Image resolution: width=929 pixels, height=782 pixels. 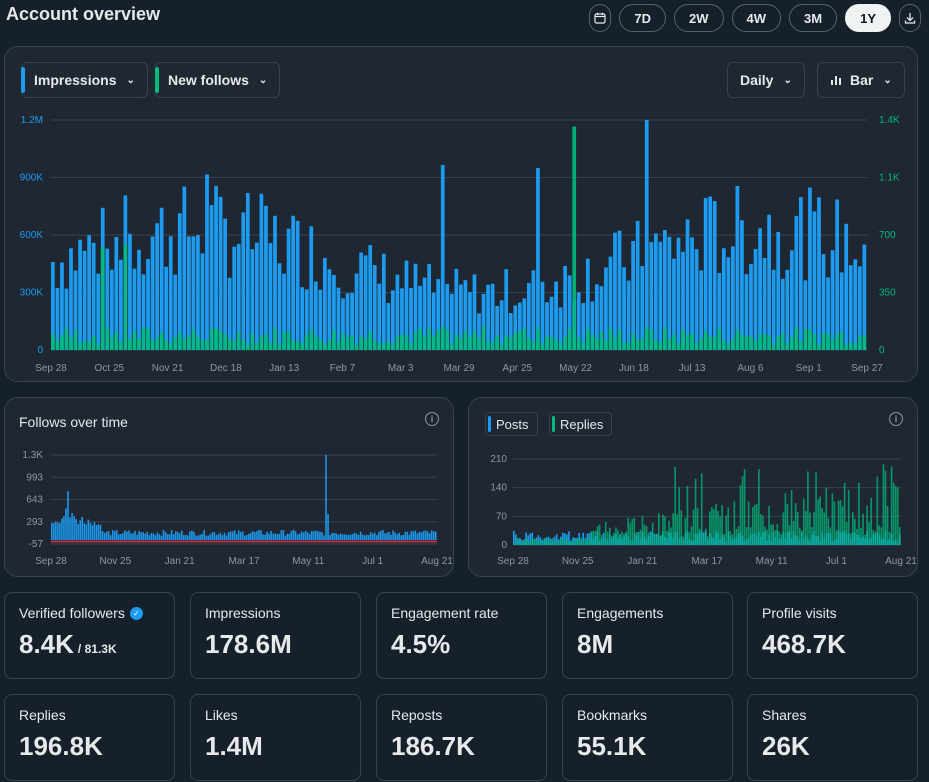 What do you see at coordinates (647, 737) in the screenshot?
I see `metric-card-bookmarks: Bookmarks 55.1K` at bounding box center [647, 737].